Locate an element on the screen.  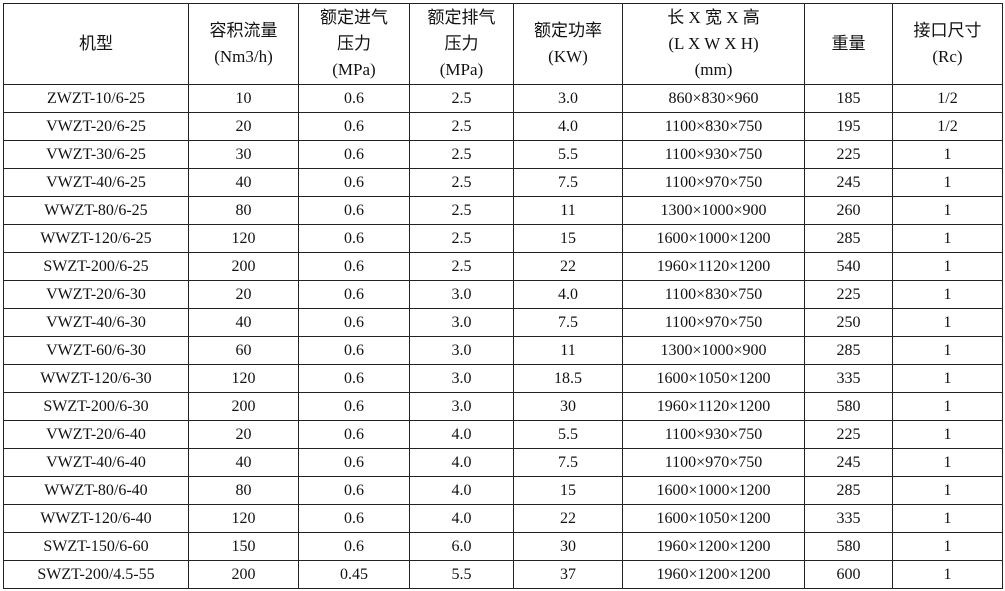
cell-dimensions: 1300×1000×900 is located at coordinates (713, 350).